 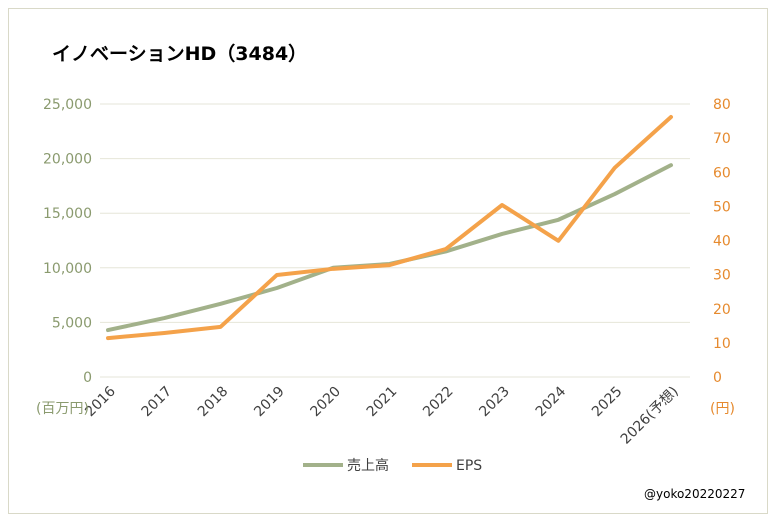 What do you see at coordinates (438, 402) in the screenshot?
I see `x-tick-label: 2022` at bounding box center [438, 402].